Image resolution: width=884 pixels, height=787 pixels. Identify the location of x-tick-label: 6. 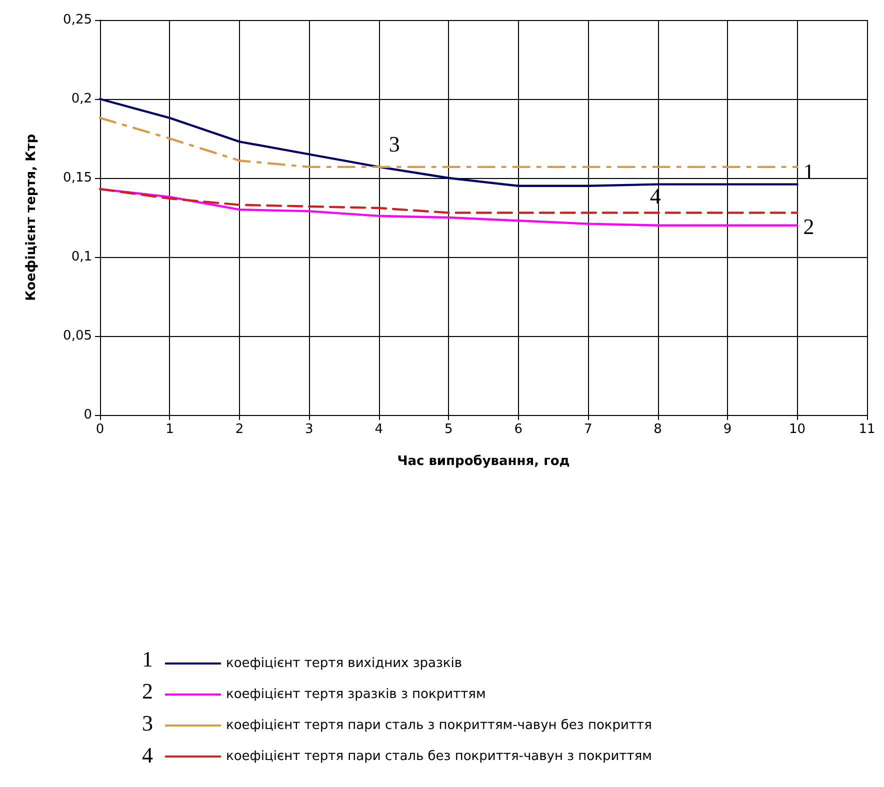
(518, 429).